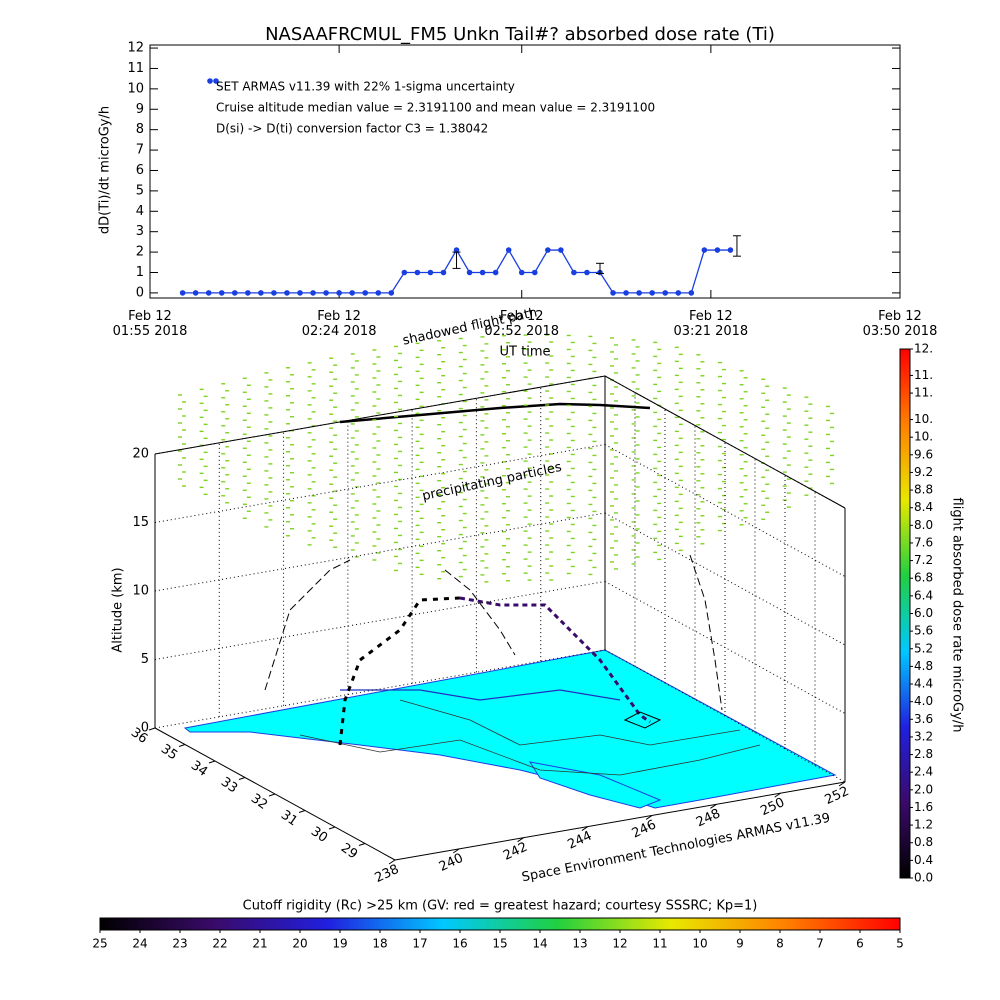 The image size is (1000, 1000). I want to click on z-tick-label: 10, so click(140, 591).